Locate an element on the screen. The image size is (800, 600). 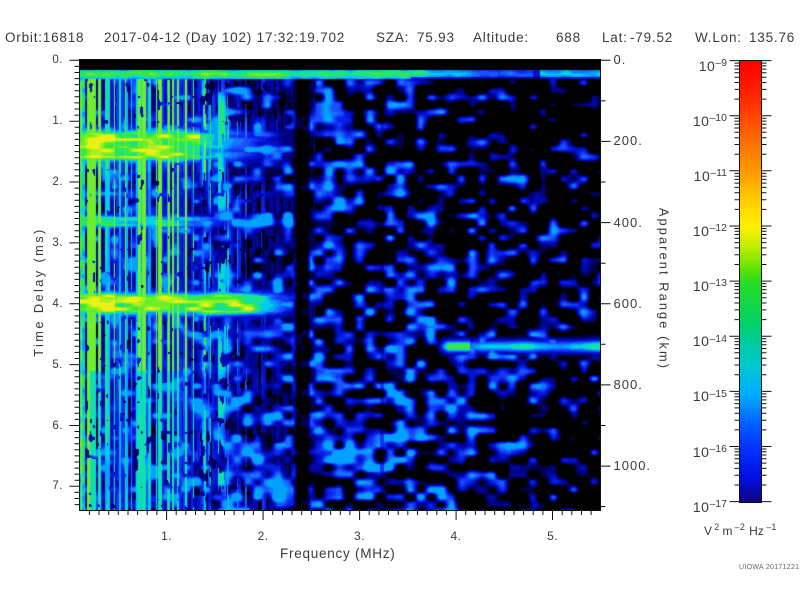
svg-text: Apparent Range (km) is located at coordinates (664, 289).